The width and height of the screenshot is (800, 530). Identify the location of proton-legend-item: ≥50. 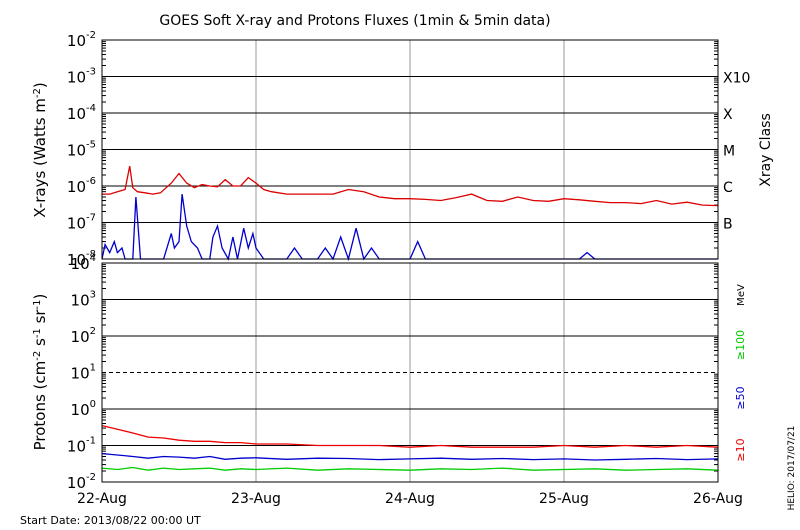
(740, 397).